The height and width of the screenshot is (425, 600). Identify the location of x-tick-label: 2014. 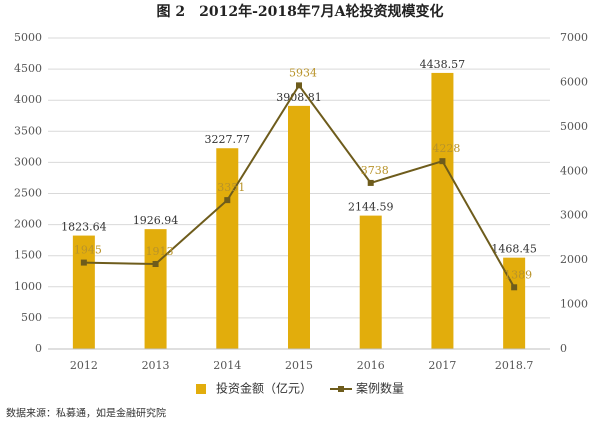
(227, 365).